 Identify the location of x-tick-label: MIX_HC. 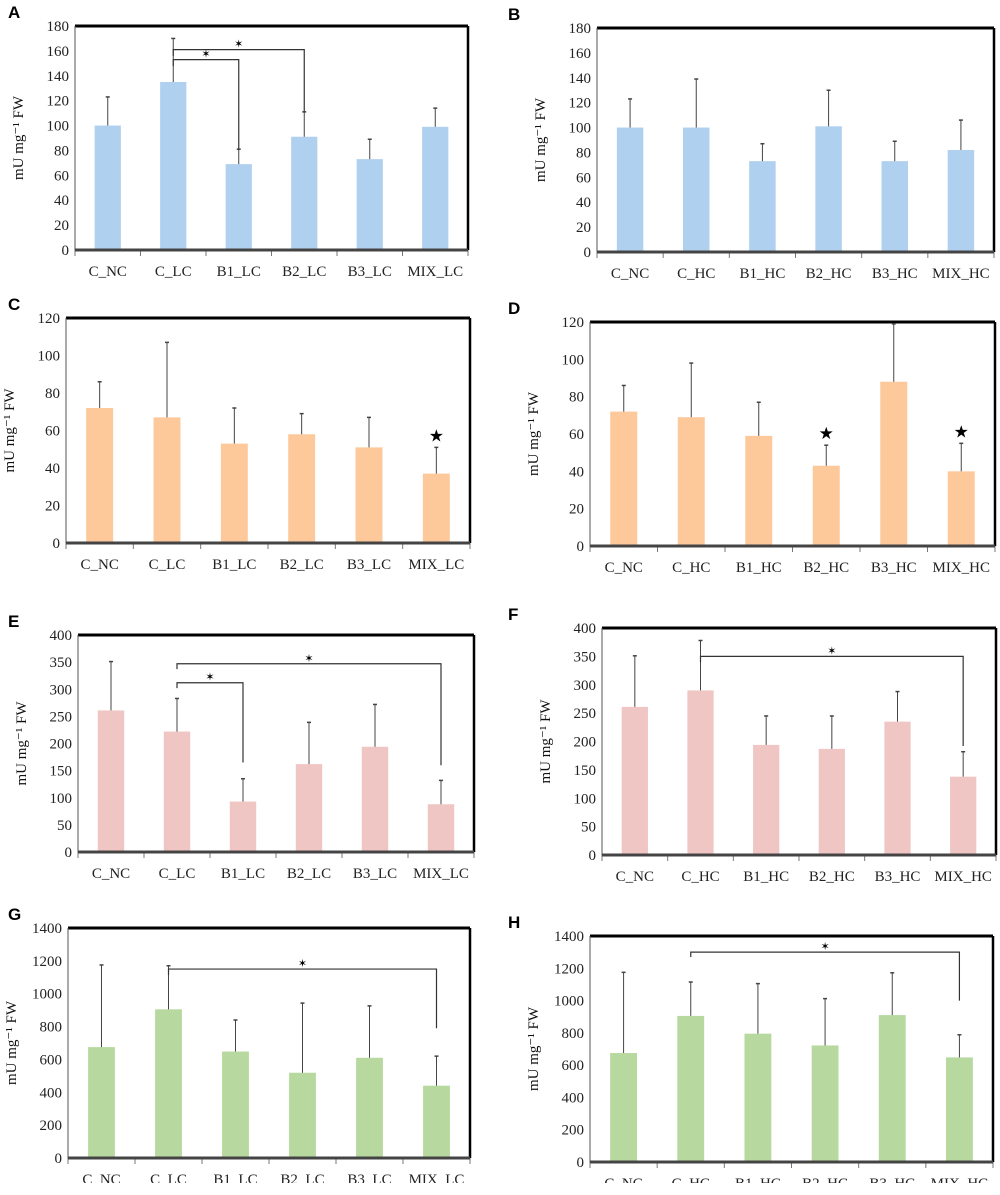
(961, 568).